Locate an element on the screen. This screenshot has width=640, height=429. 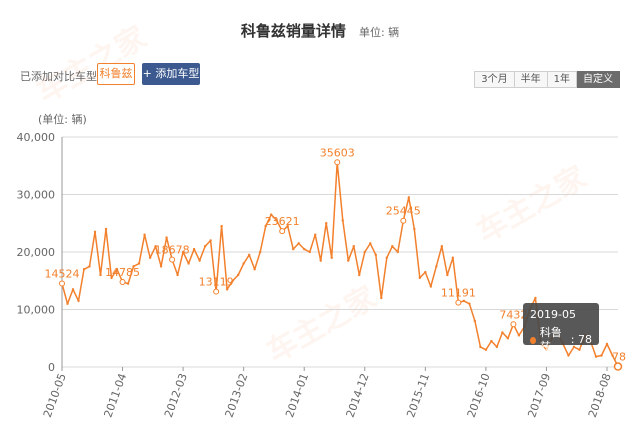
range-option-1: 半年 is located at coordinates (531, 79).